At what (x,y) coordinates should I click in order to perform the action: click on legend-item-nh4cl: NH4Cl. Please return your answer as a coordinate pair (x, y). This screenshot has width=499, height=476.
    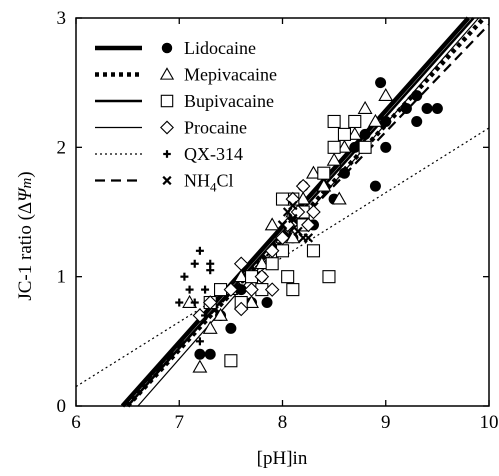
    Looking at the image, I should click on (164, 183).